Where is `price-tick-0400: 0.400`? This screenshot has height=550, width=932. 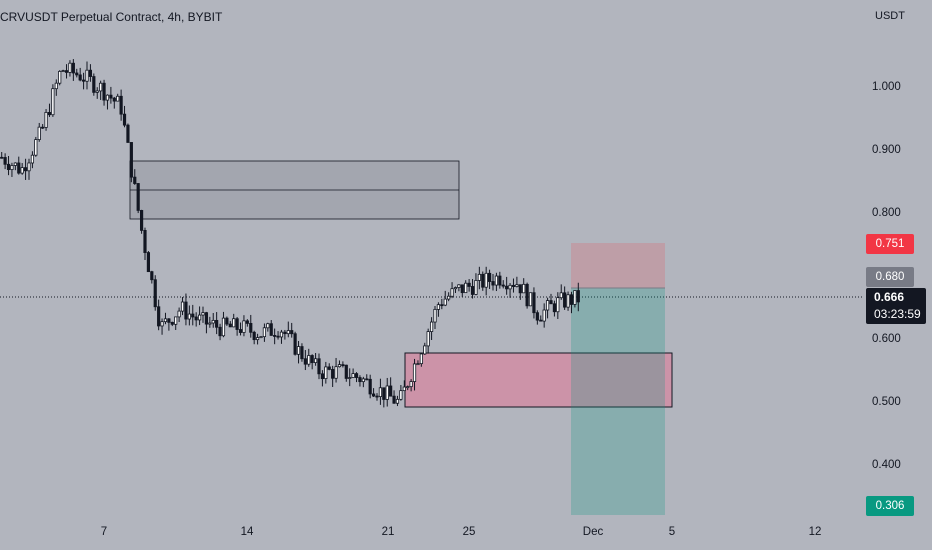 price-tick-0400: 0.400 is located at coordinates (886, 465).